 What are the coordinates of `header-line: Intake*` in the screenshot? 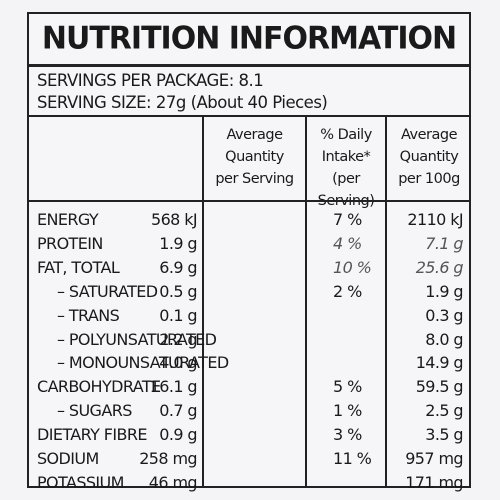 It's located at (346, 157).